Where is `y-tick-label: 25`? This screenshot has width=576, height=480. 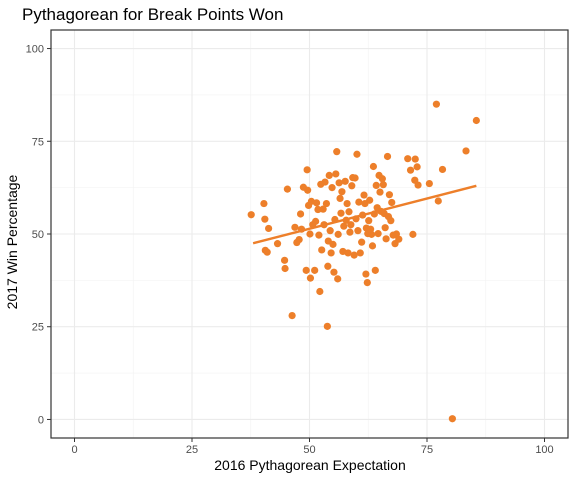
y-tick-label: 25 is located at coordinates (38, 328).